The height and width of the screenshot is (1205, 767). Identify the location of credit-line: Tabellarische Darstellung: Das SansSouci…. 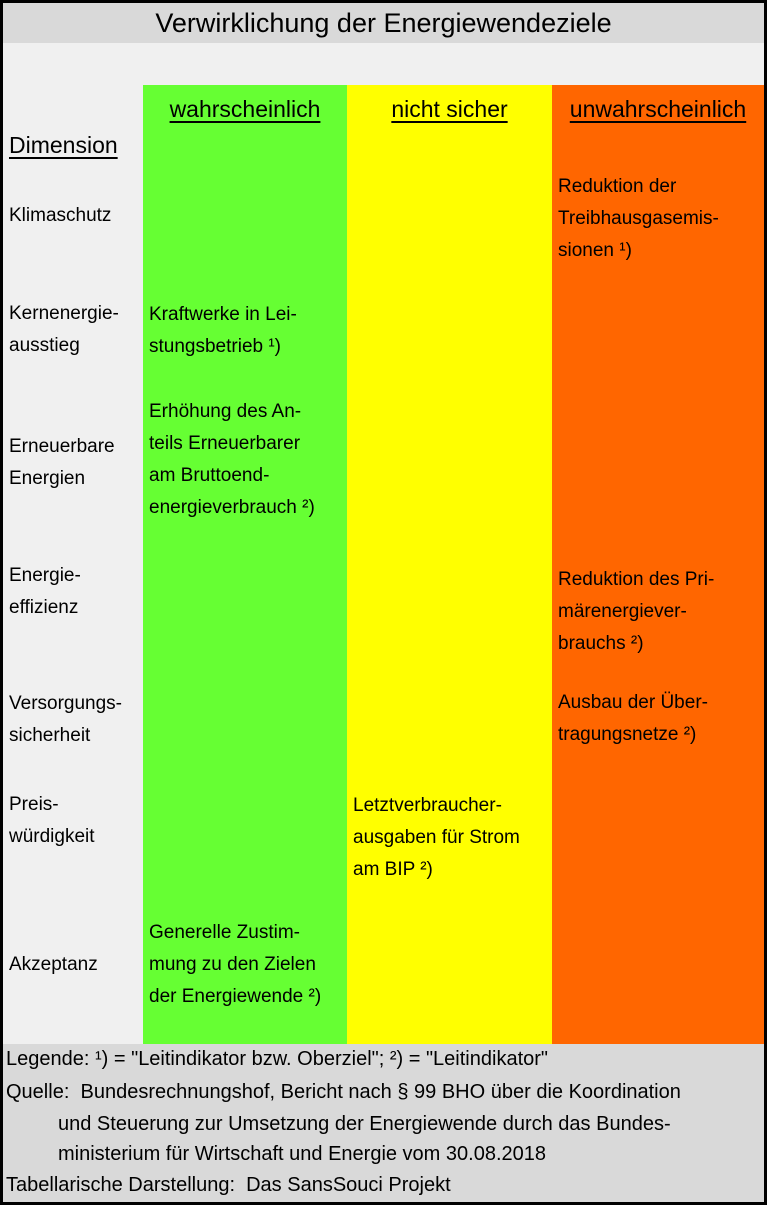
(228, 1185).